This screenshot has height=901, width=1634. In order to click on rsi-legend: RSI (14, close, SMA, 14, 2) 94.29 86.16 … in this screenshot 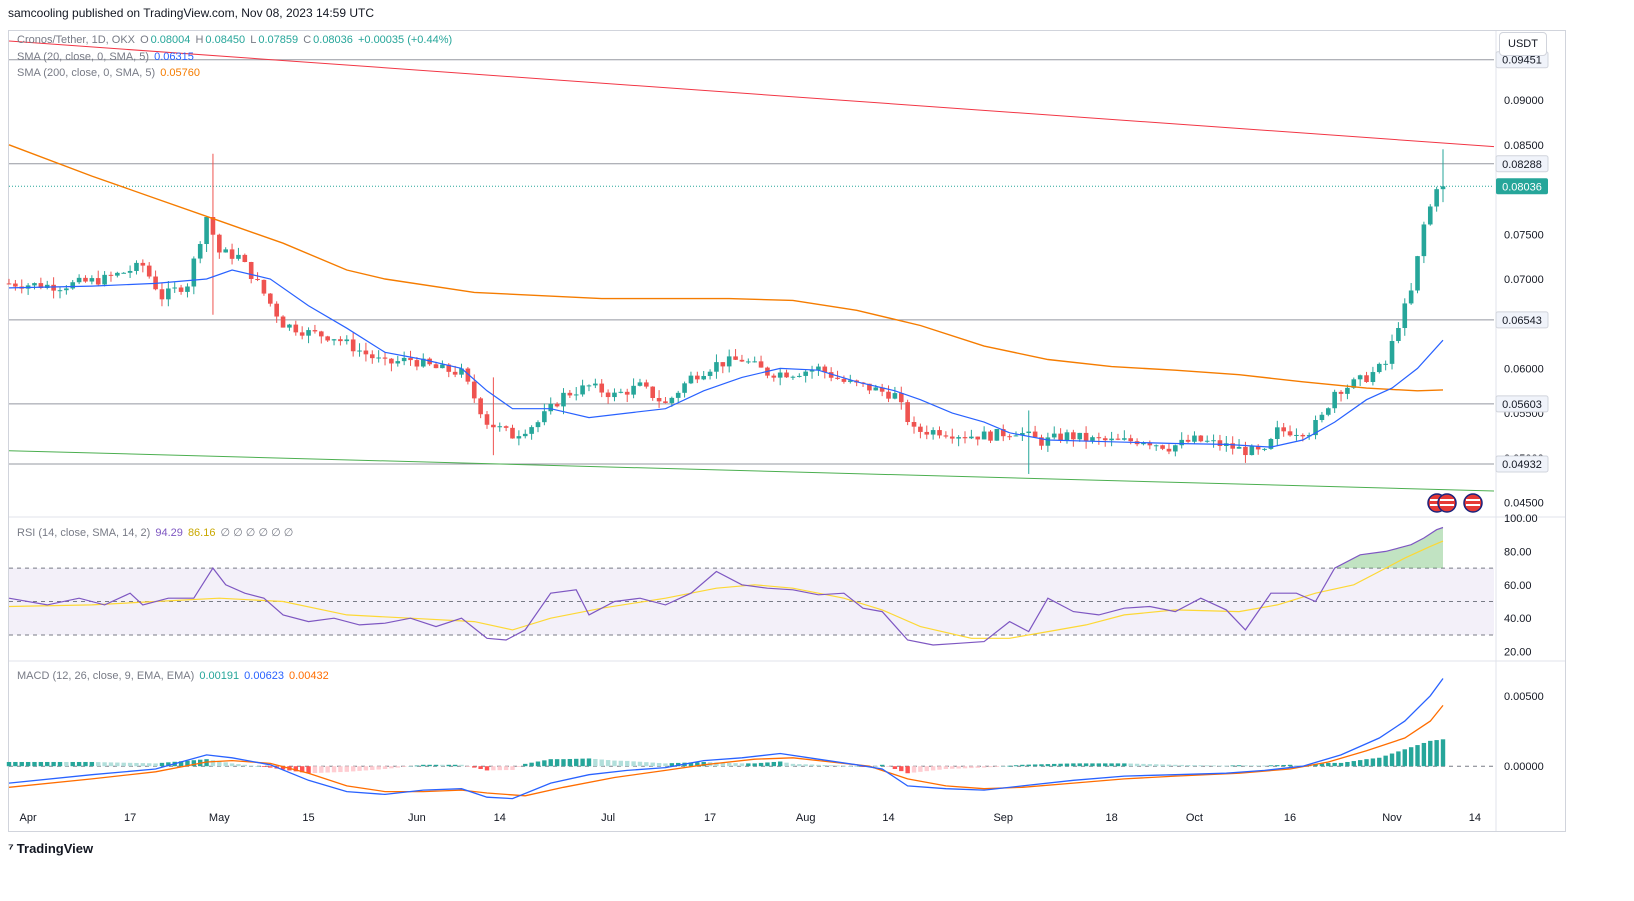, I will do `click(156, 532)`.